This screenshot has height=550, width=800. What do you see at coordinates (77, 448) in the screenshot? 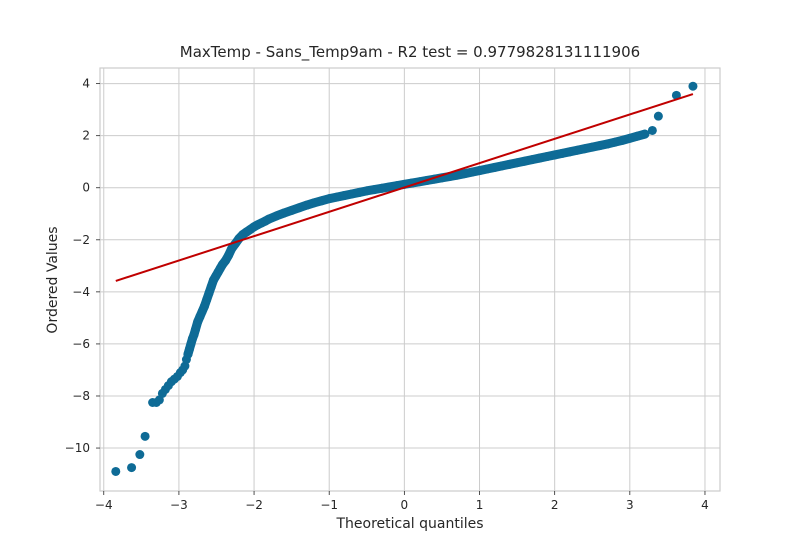
I see `y-tick-label: −10` at bounding box center [77, 448].